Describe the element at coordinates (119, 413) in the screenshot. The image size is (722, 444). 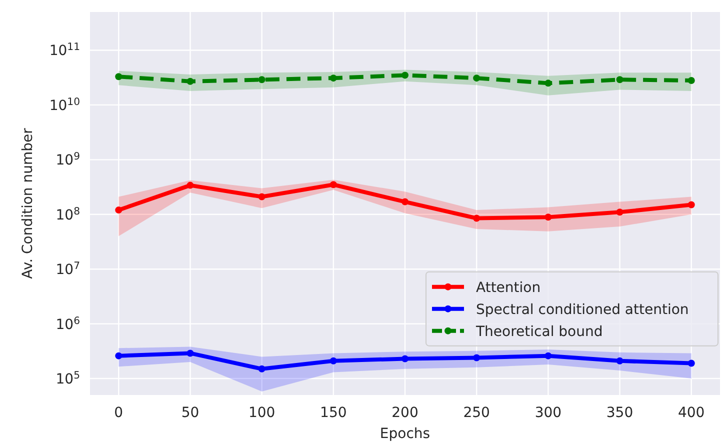
I see `x-tick-label: 0` at that location.